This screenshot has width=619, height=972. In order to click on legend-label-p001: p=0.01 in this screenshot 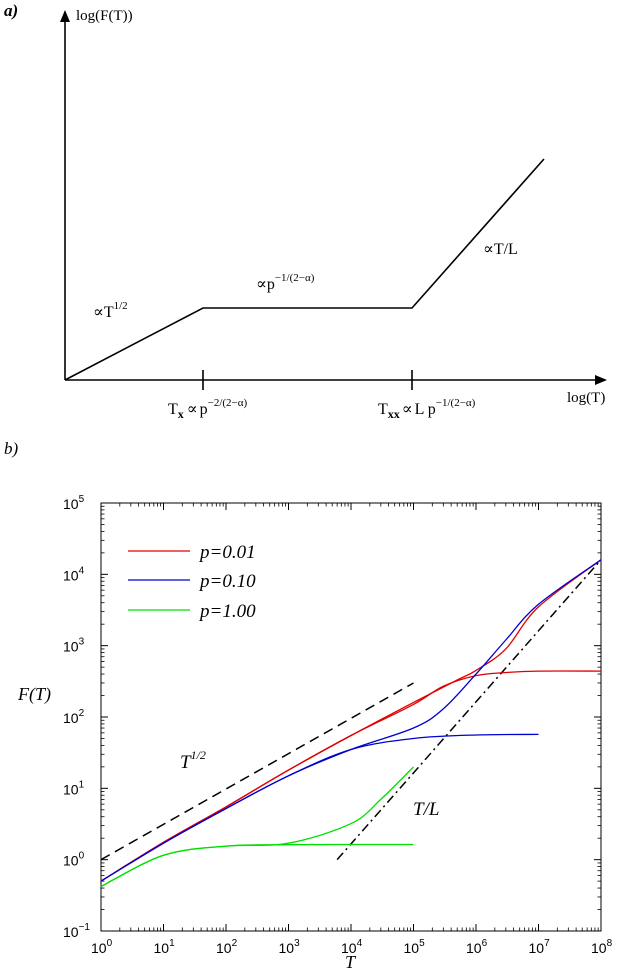, I will do `click(227, 552)`.